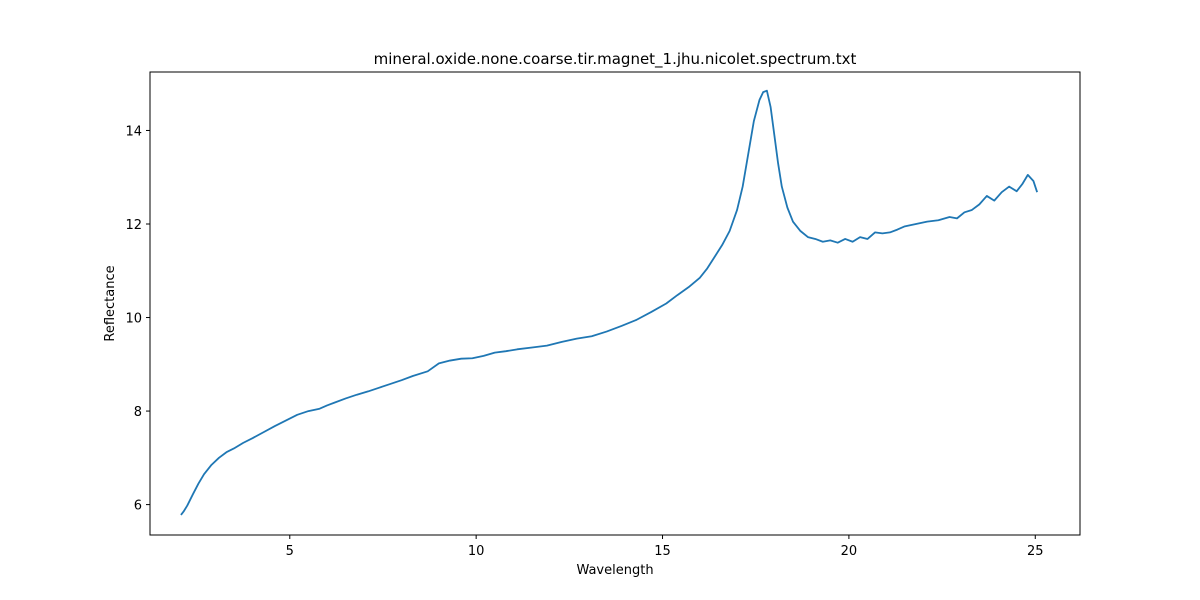  What do you see at coordinates (110, 303) in the screenshot?
I see `y-axis-label: Reflectance` at bounding box center [110, 303].